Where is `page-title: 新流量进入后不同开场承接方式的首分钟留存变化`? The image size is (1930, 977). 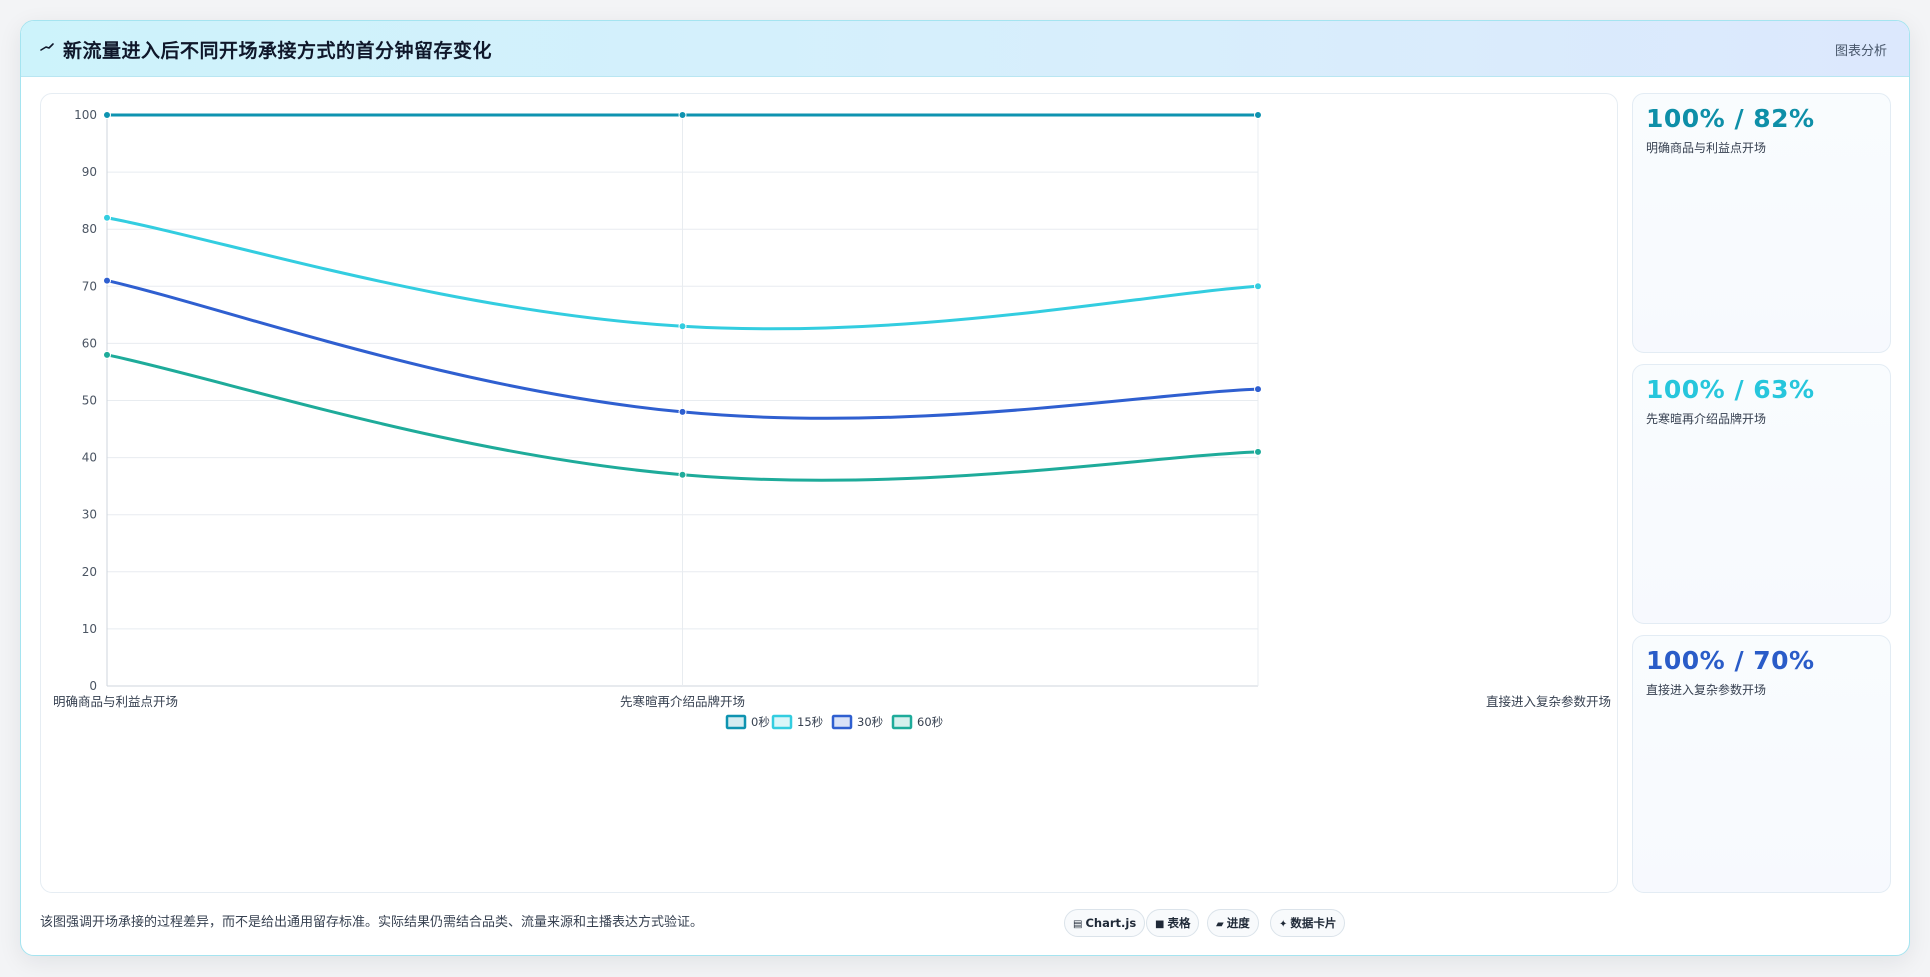 page-title: 新流量进入后不同开场承接方式的首分钟留存变化 is located at coordinates (278, 51).